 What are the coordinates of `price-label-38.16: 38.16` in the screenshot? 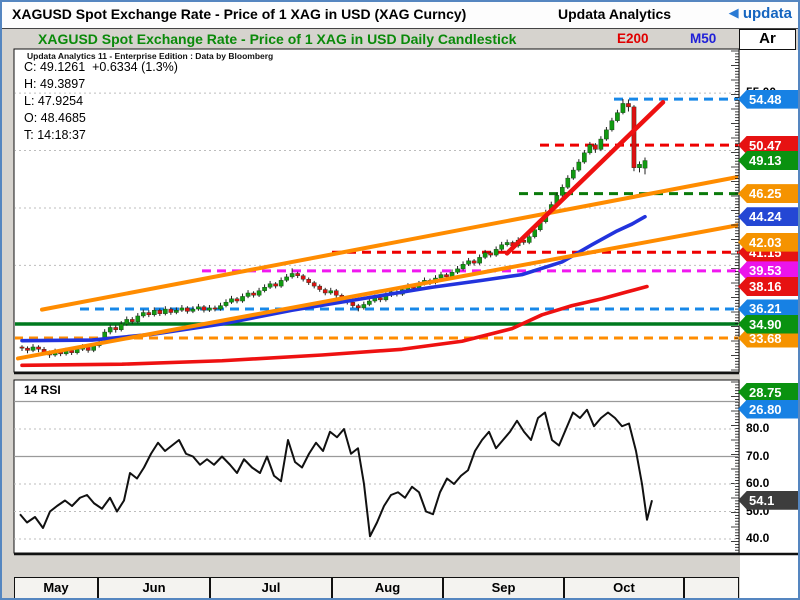 It's located at (768, 287).